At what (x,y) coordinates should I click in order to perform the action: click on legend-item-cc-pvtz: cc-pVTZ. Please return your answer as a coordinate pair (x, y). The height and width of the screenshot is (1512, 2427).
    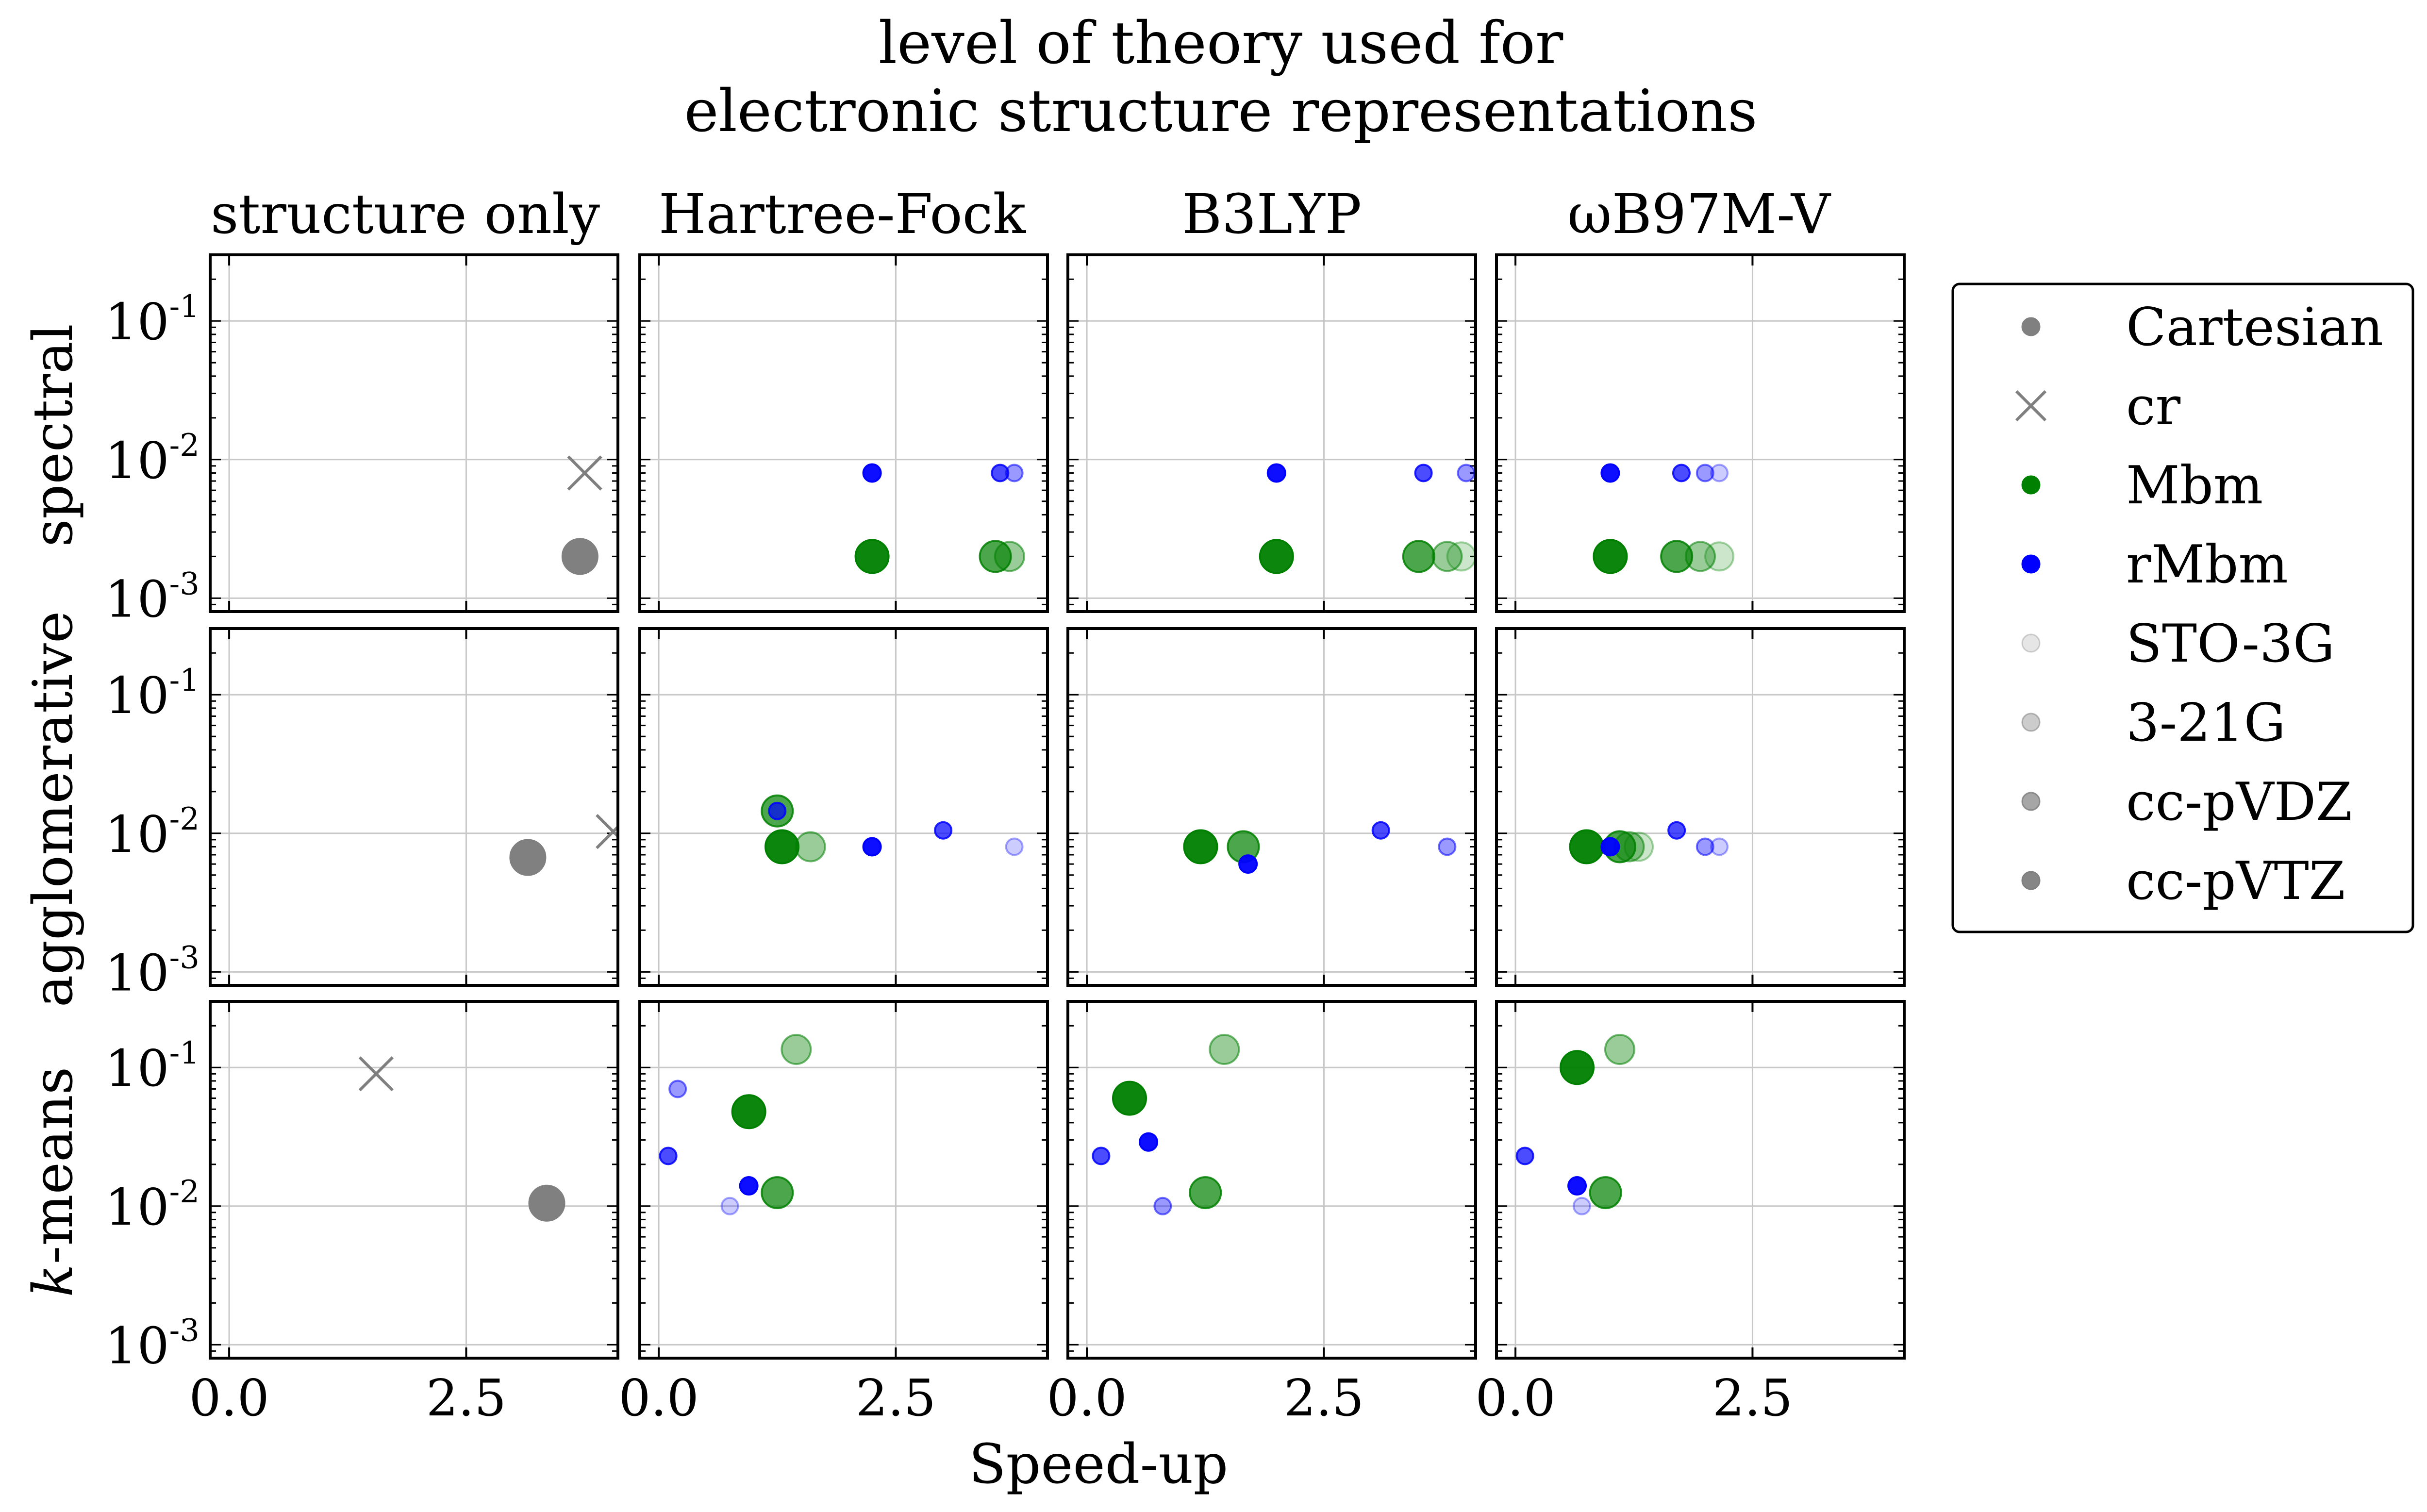
    Looking at the image, I should click on (2183, 881).